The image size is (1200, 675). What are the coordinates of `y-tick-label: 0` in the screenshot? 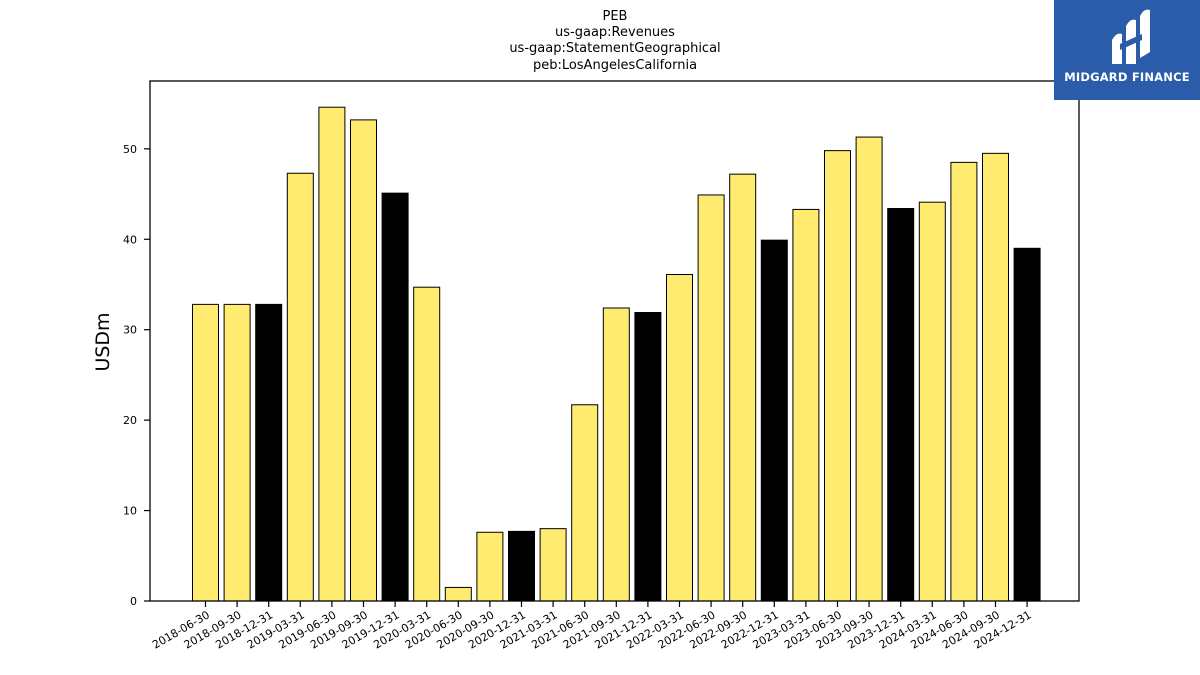 It's located at (133, 601).